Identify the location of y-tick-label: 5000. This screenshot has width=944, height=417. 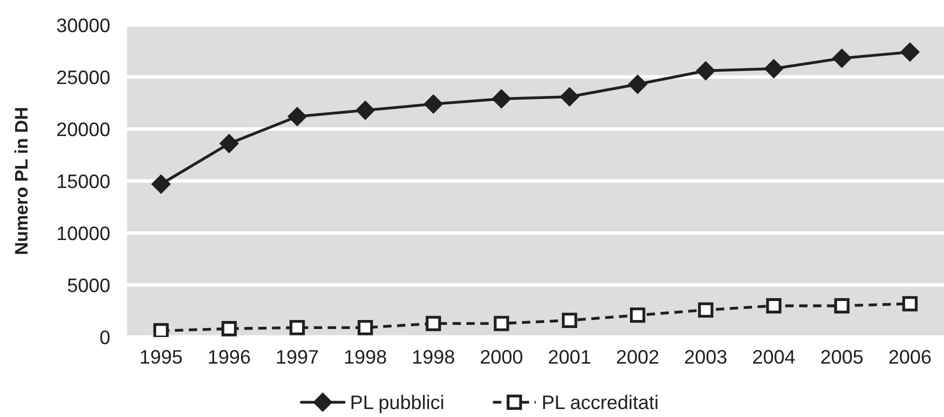
(89, 285).